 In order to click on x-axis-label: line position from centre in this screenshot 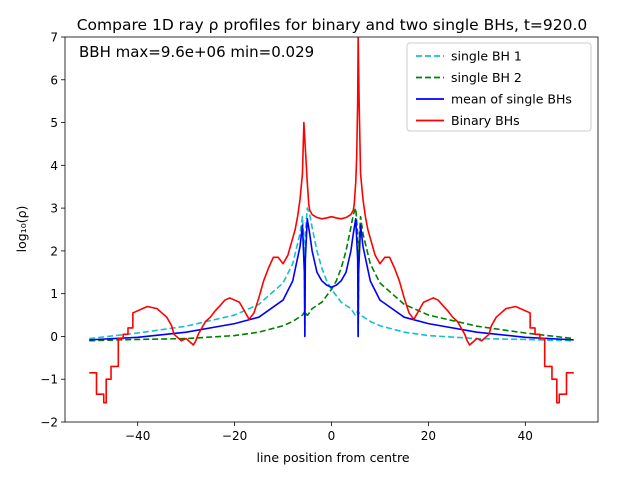, I will do `click(332, 457)`.